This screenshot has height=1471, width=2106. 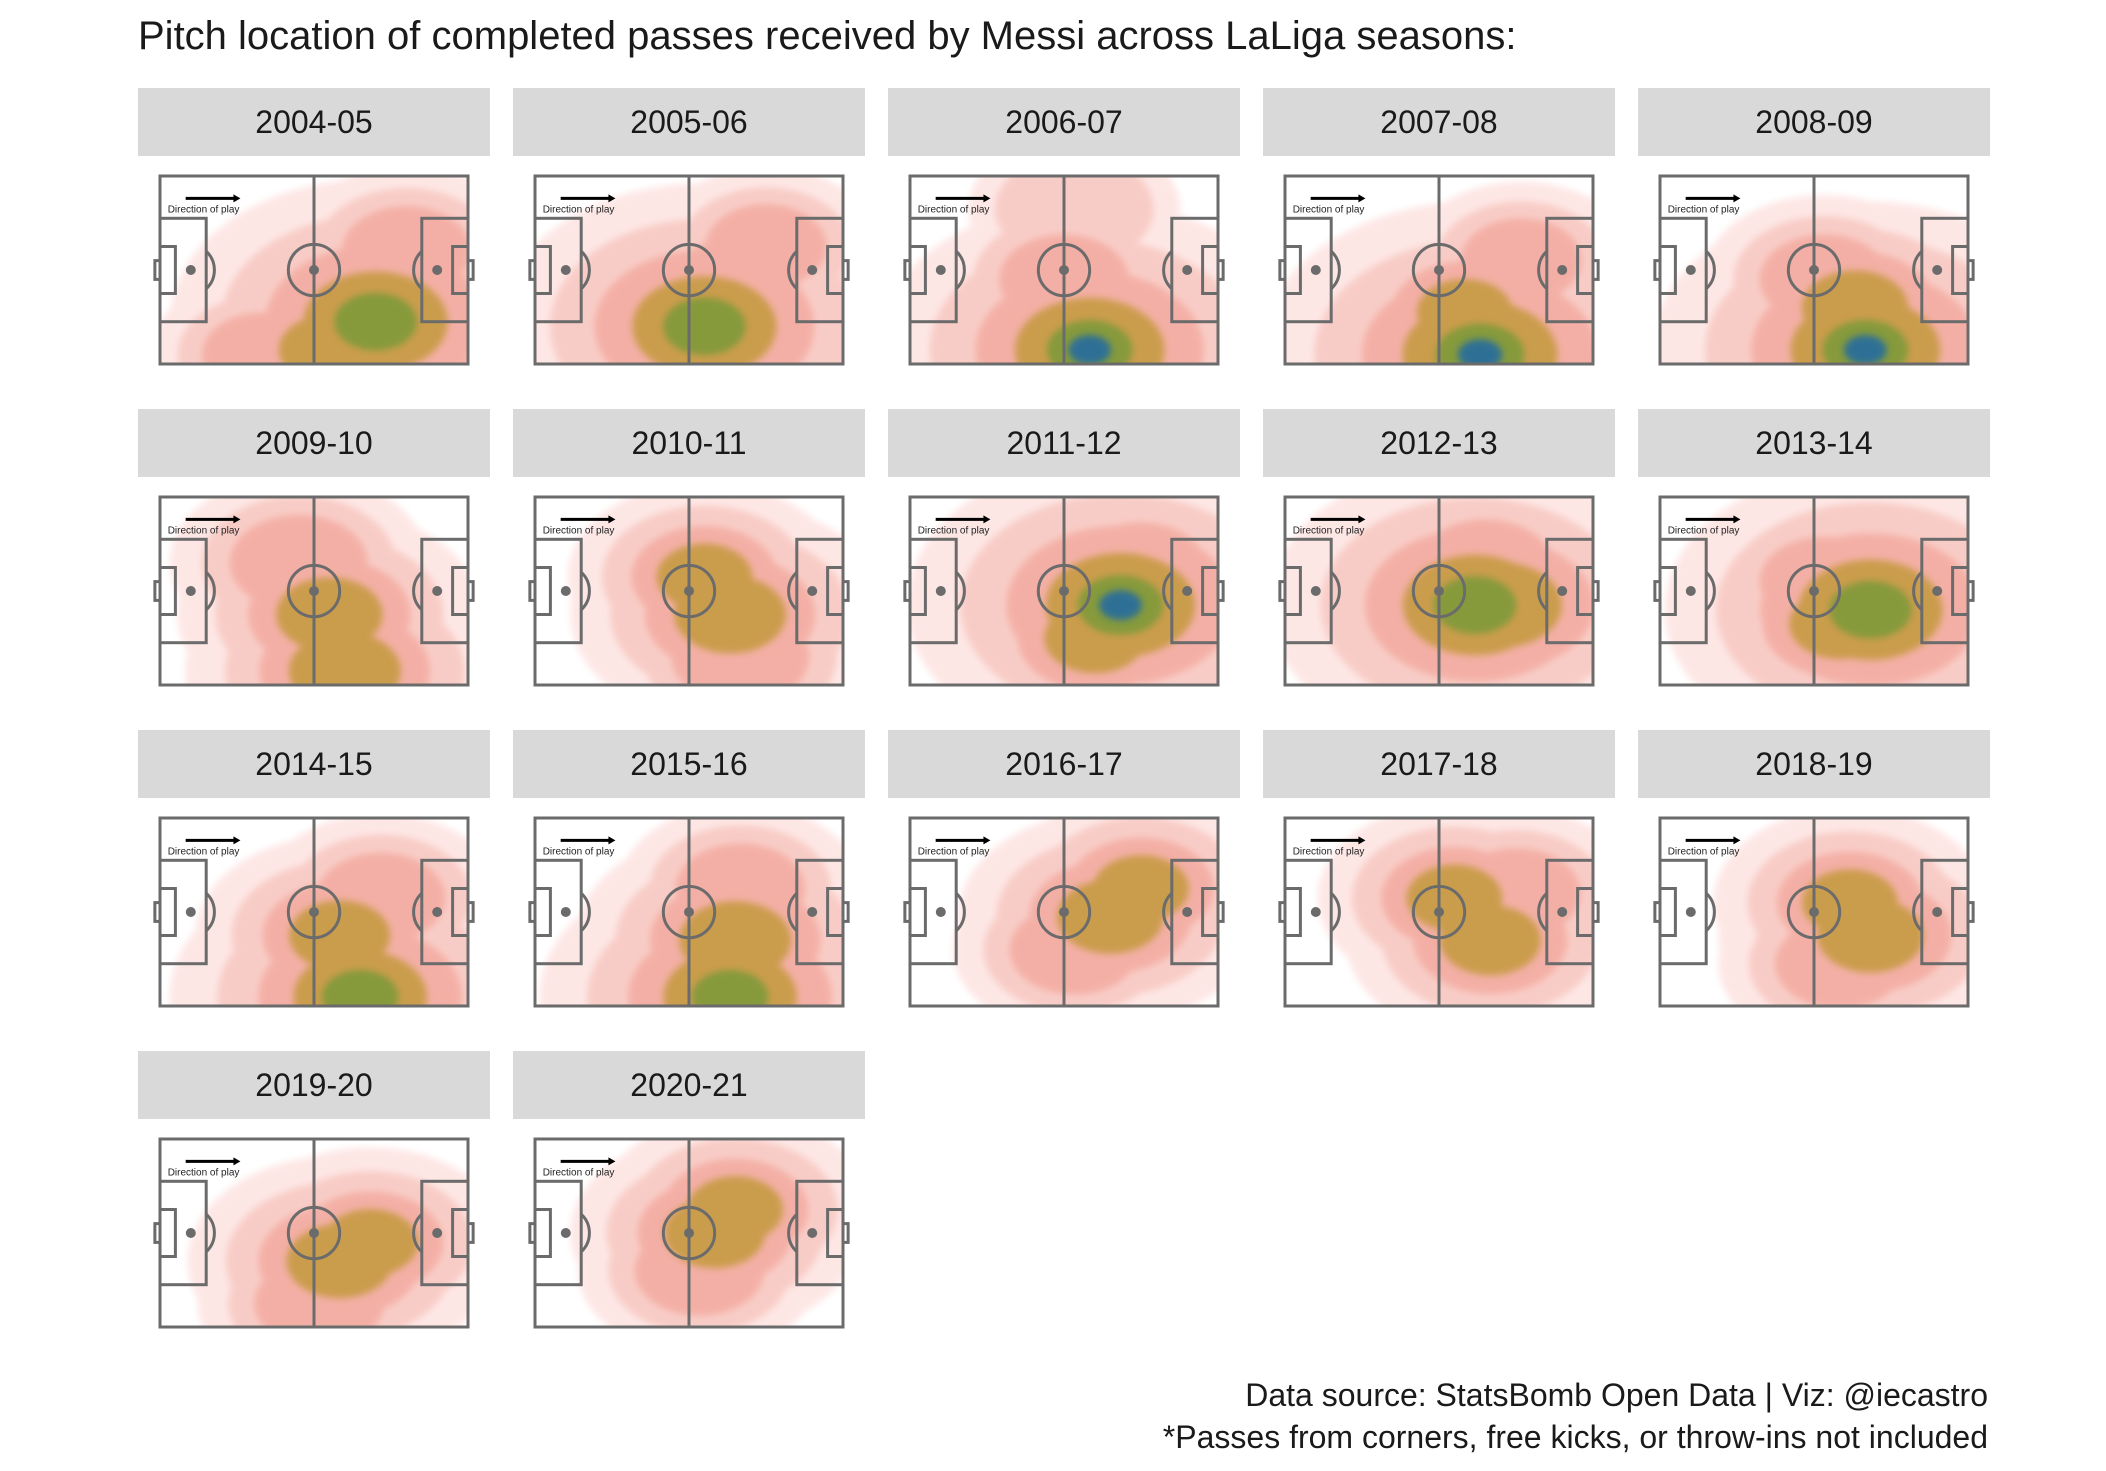 I want to click on facet-strip-label: 2009-10, so click(x=314, y=443).